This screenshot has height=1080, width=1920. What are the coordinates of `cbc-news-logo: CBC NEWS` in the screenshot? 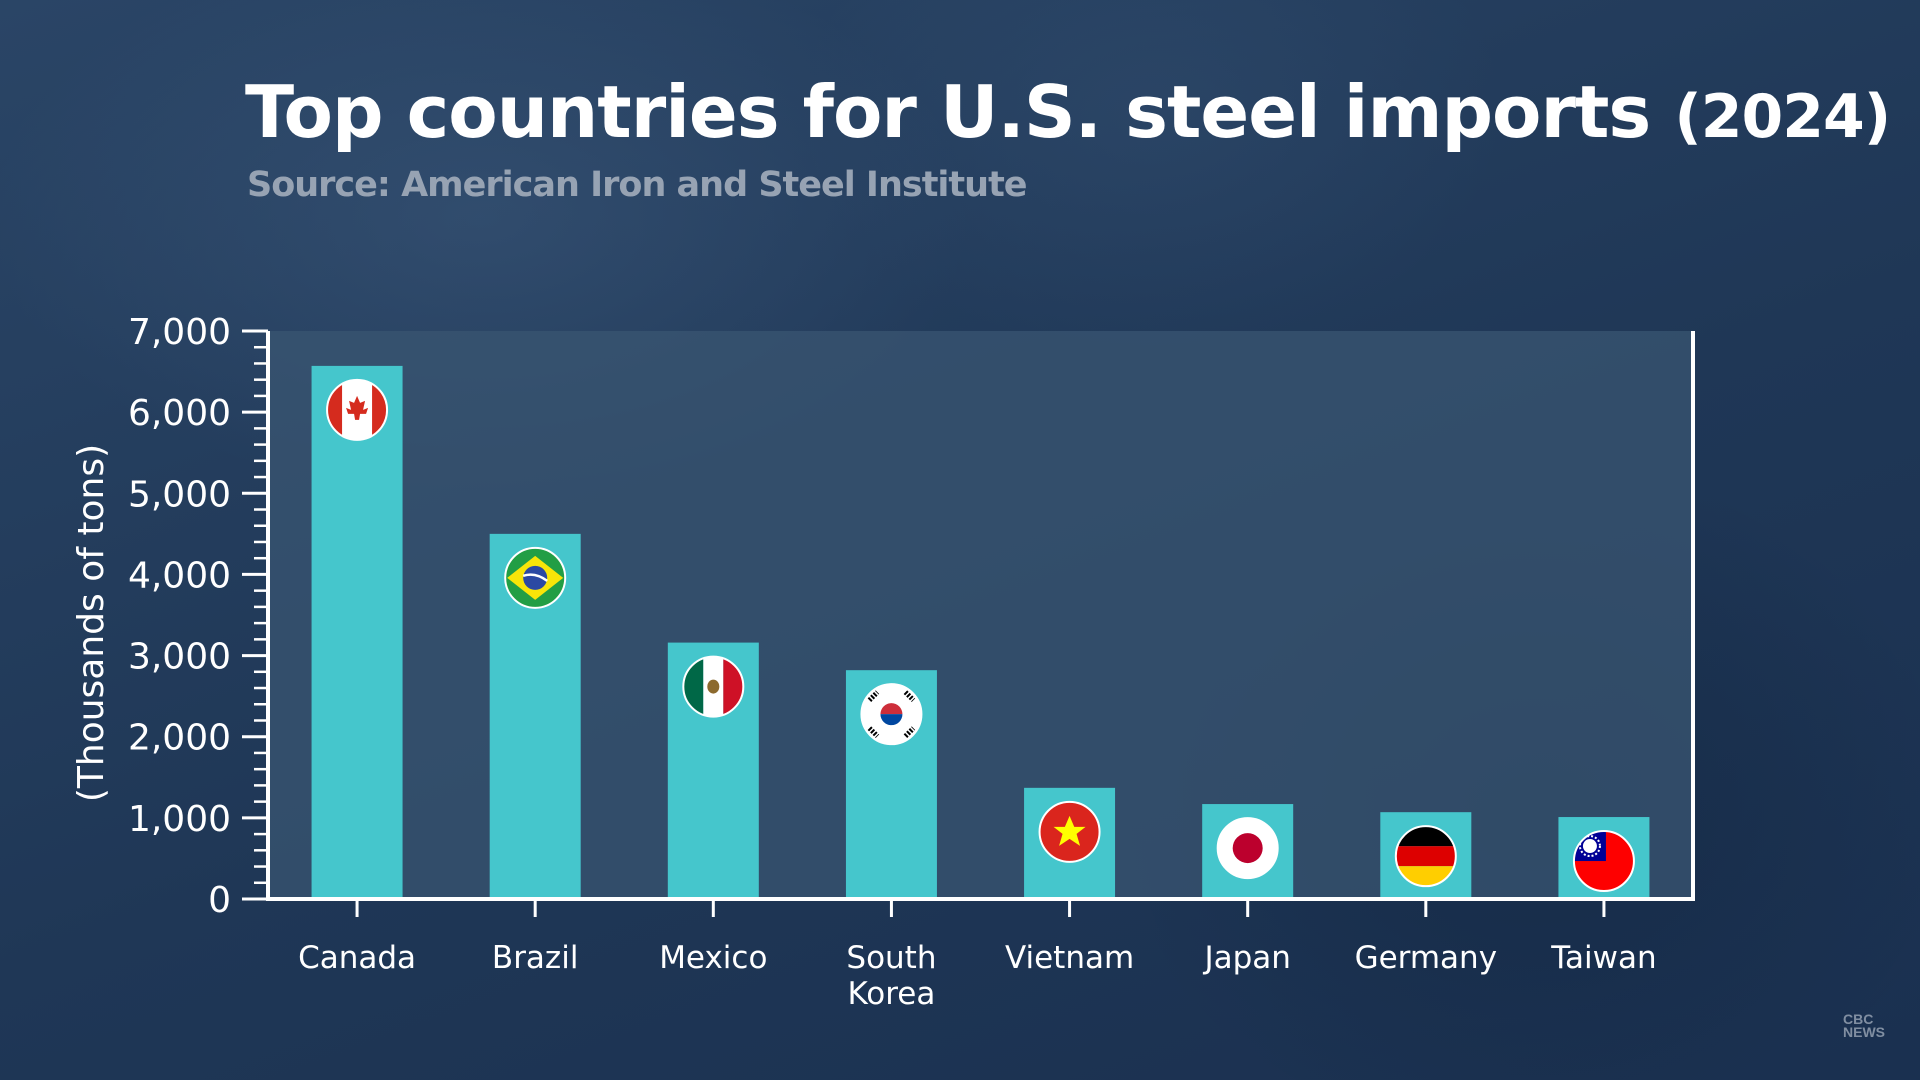 It's located at (1873, 1025).